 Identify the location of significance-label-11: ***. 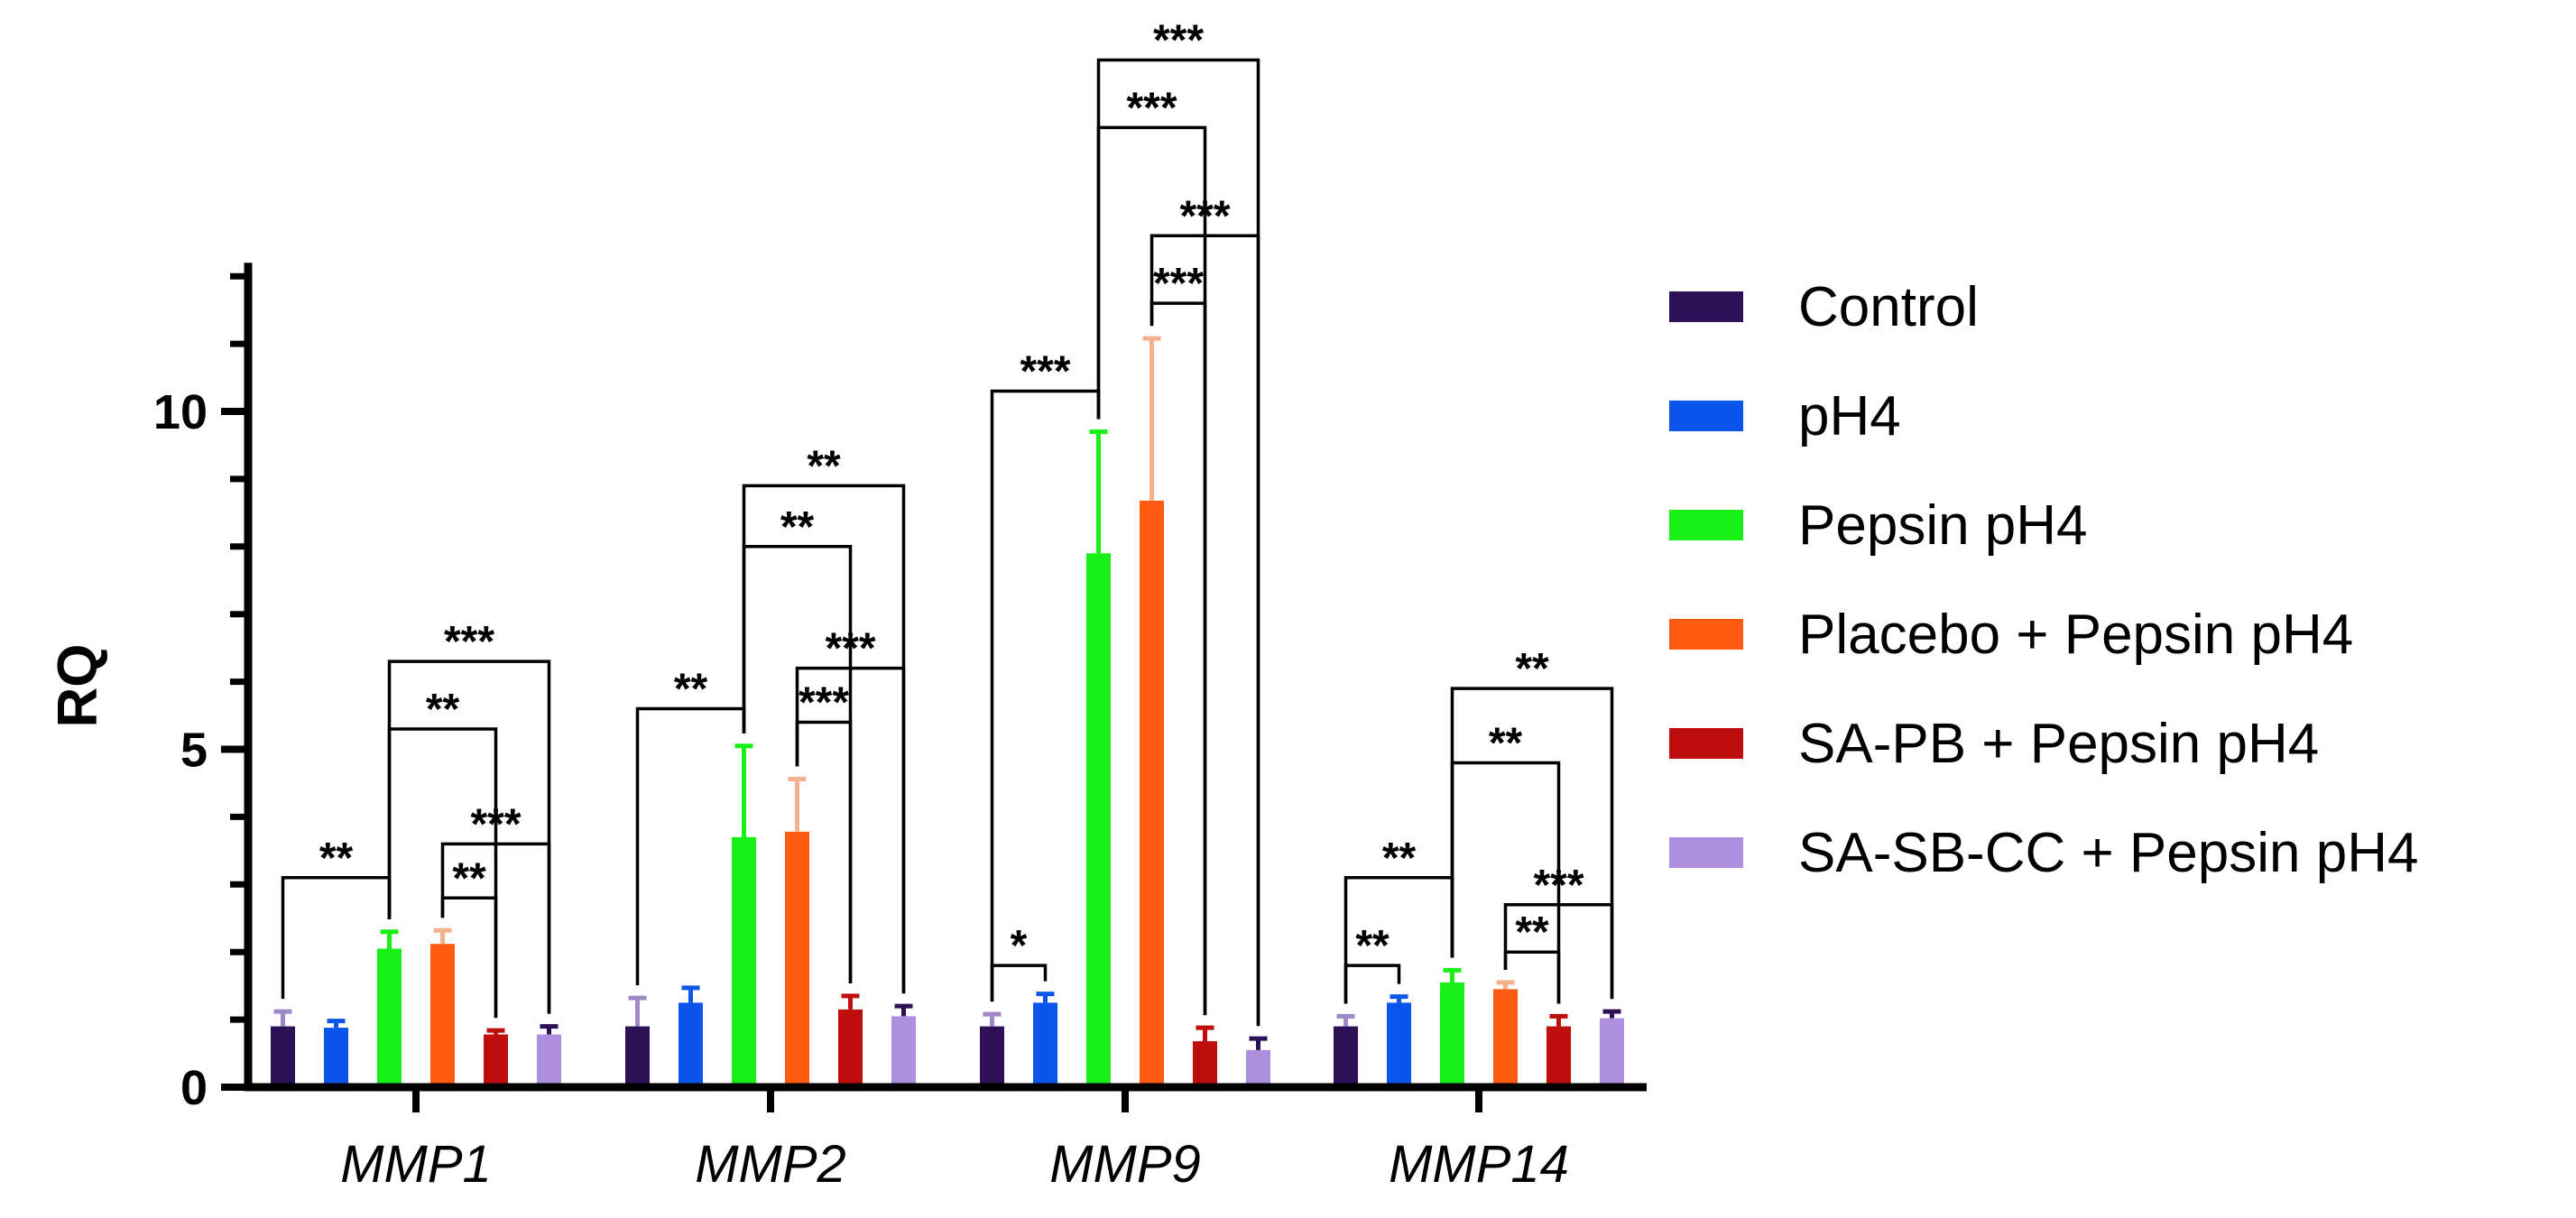
(1045, 372).